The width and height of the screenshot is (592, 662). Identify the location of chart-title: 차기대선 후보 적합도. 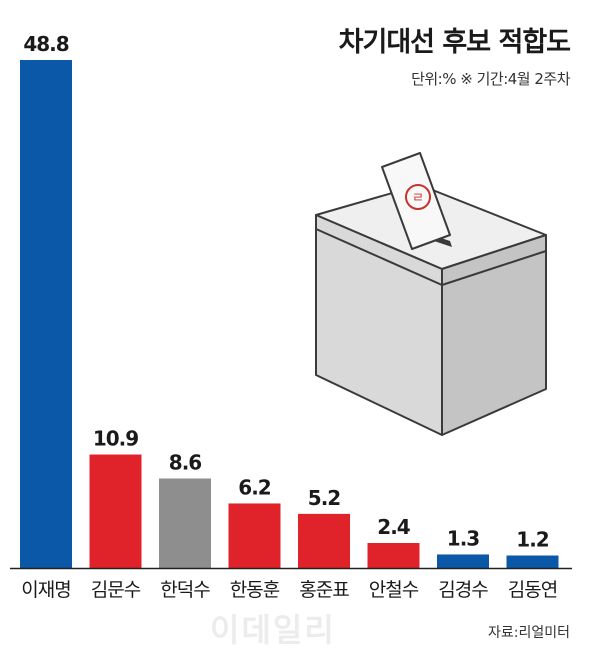
(454, 42).